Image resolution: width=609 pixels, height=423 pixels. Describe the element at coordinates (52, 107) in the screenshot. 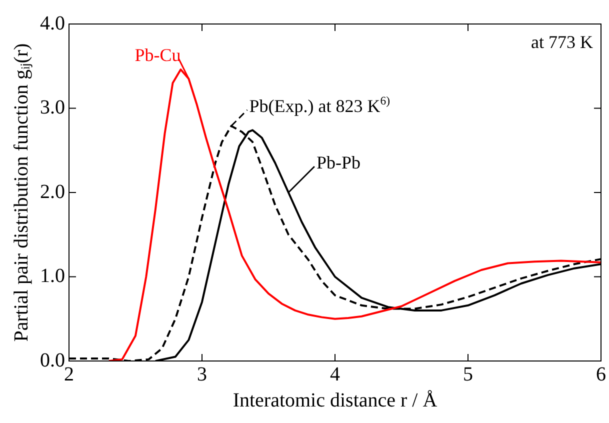

I see `y-tick-label: 3.0` at that location.